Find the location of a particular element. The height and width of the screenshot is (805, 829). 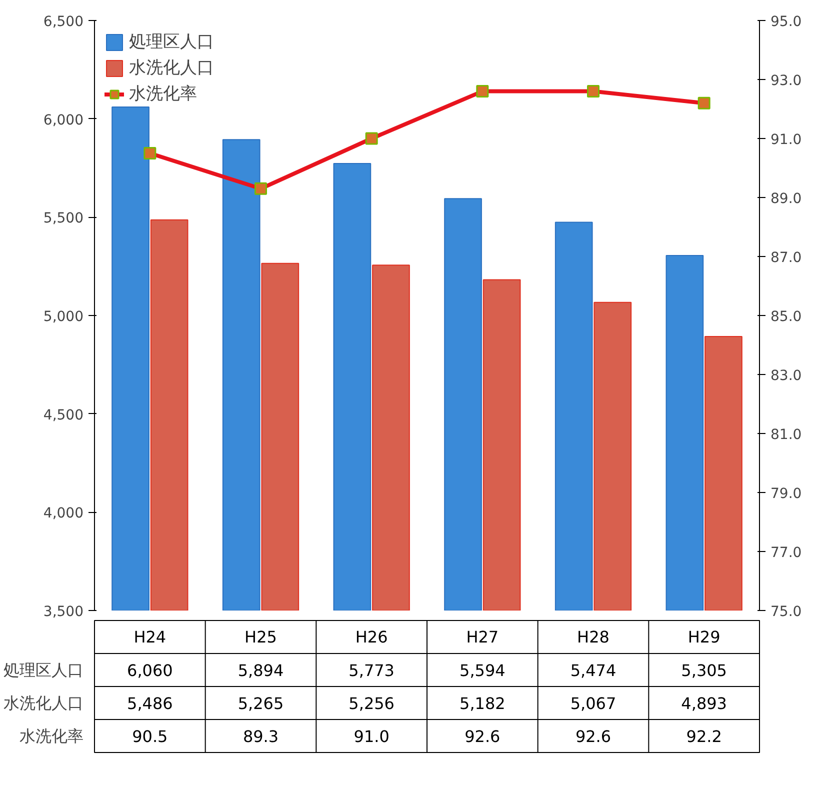

data-label: 5,486 is located at coordinates (150, 703).